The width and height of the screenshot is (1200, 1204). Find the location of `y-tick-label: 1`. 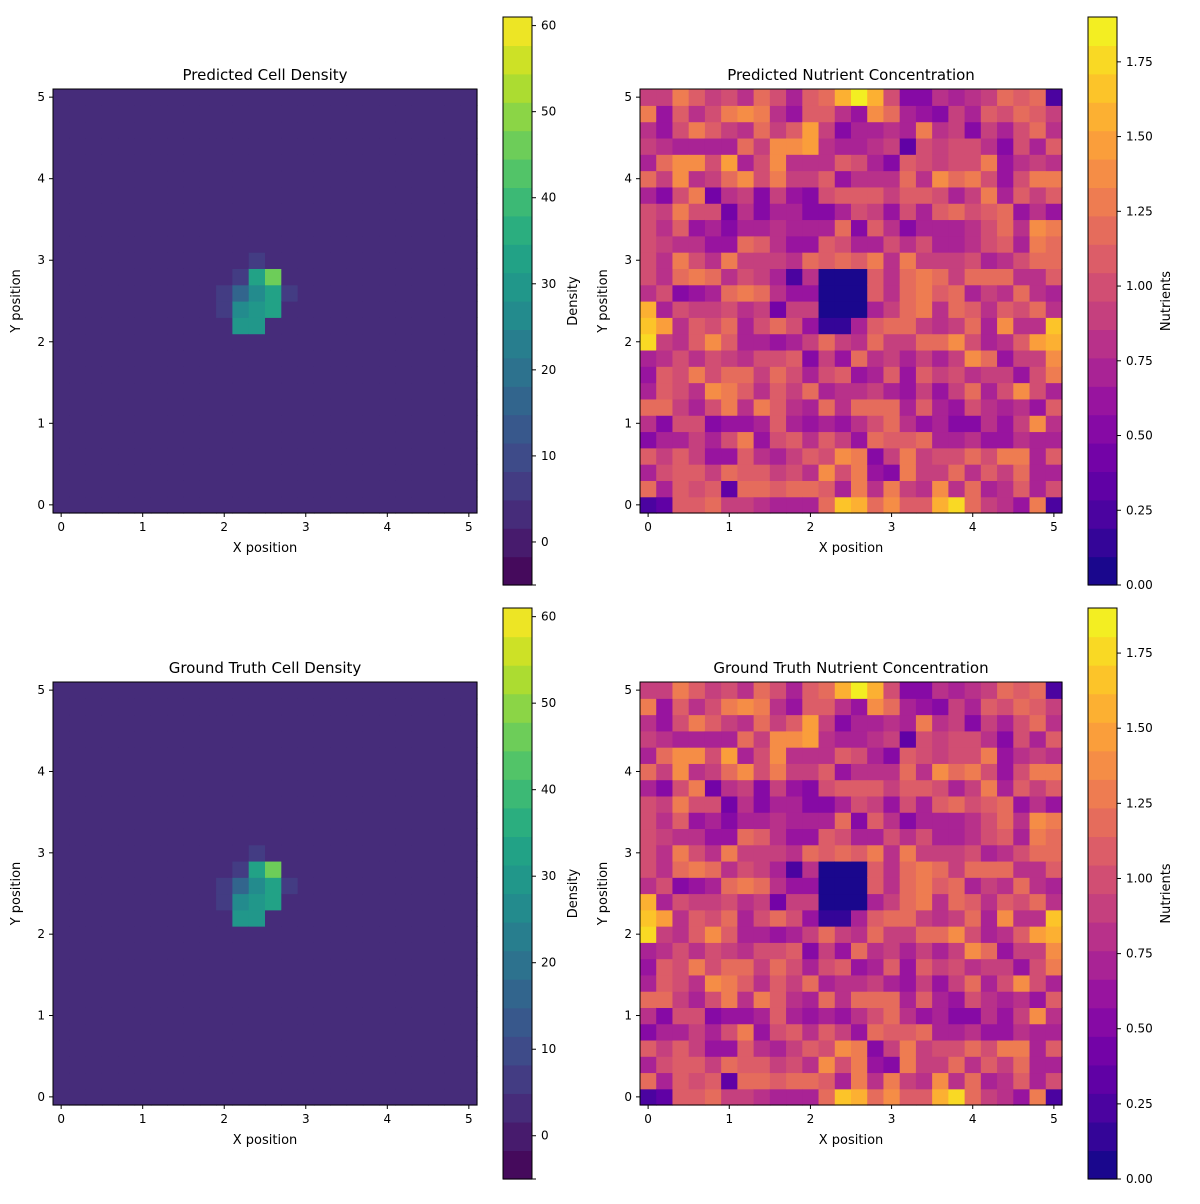

y-tick-label: 1 is located at coordinates (628, 1016).